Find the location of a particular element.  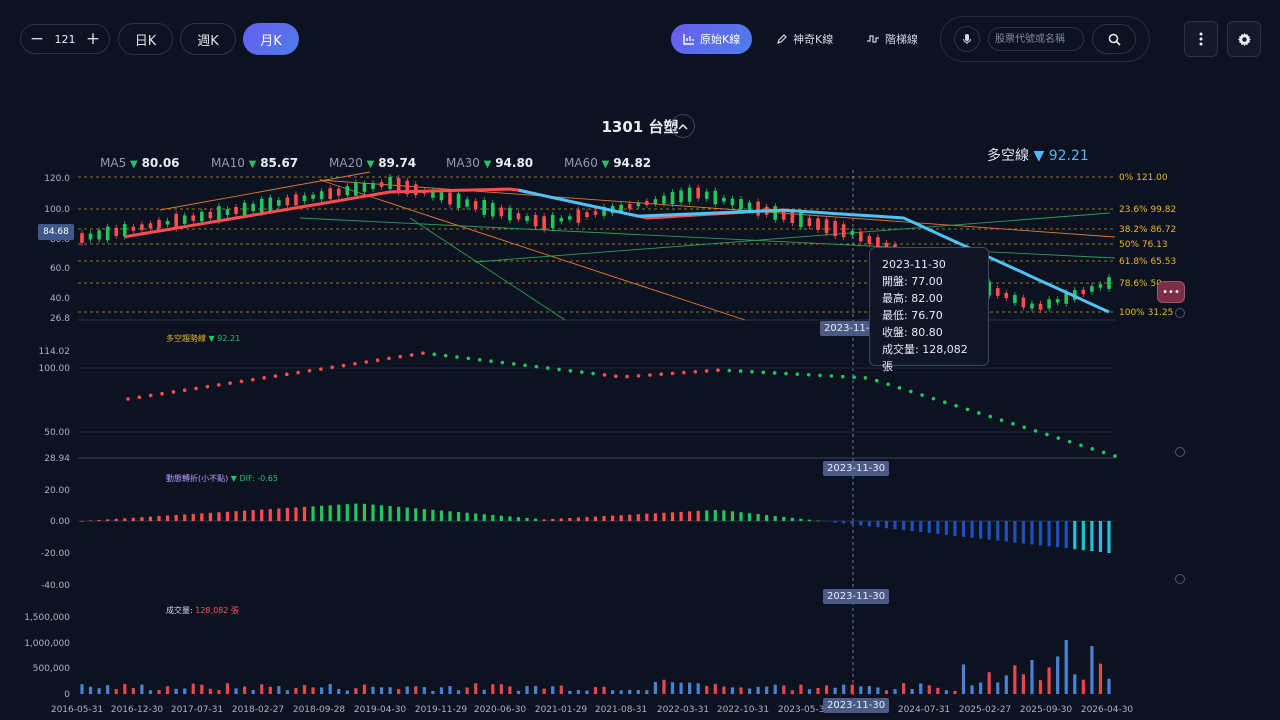

ma60-label: MA60 is located at coordinates (581, 163).